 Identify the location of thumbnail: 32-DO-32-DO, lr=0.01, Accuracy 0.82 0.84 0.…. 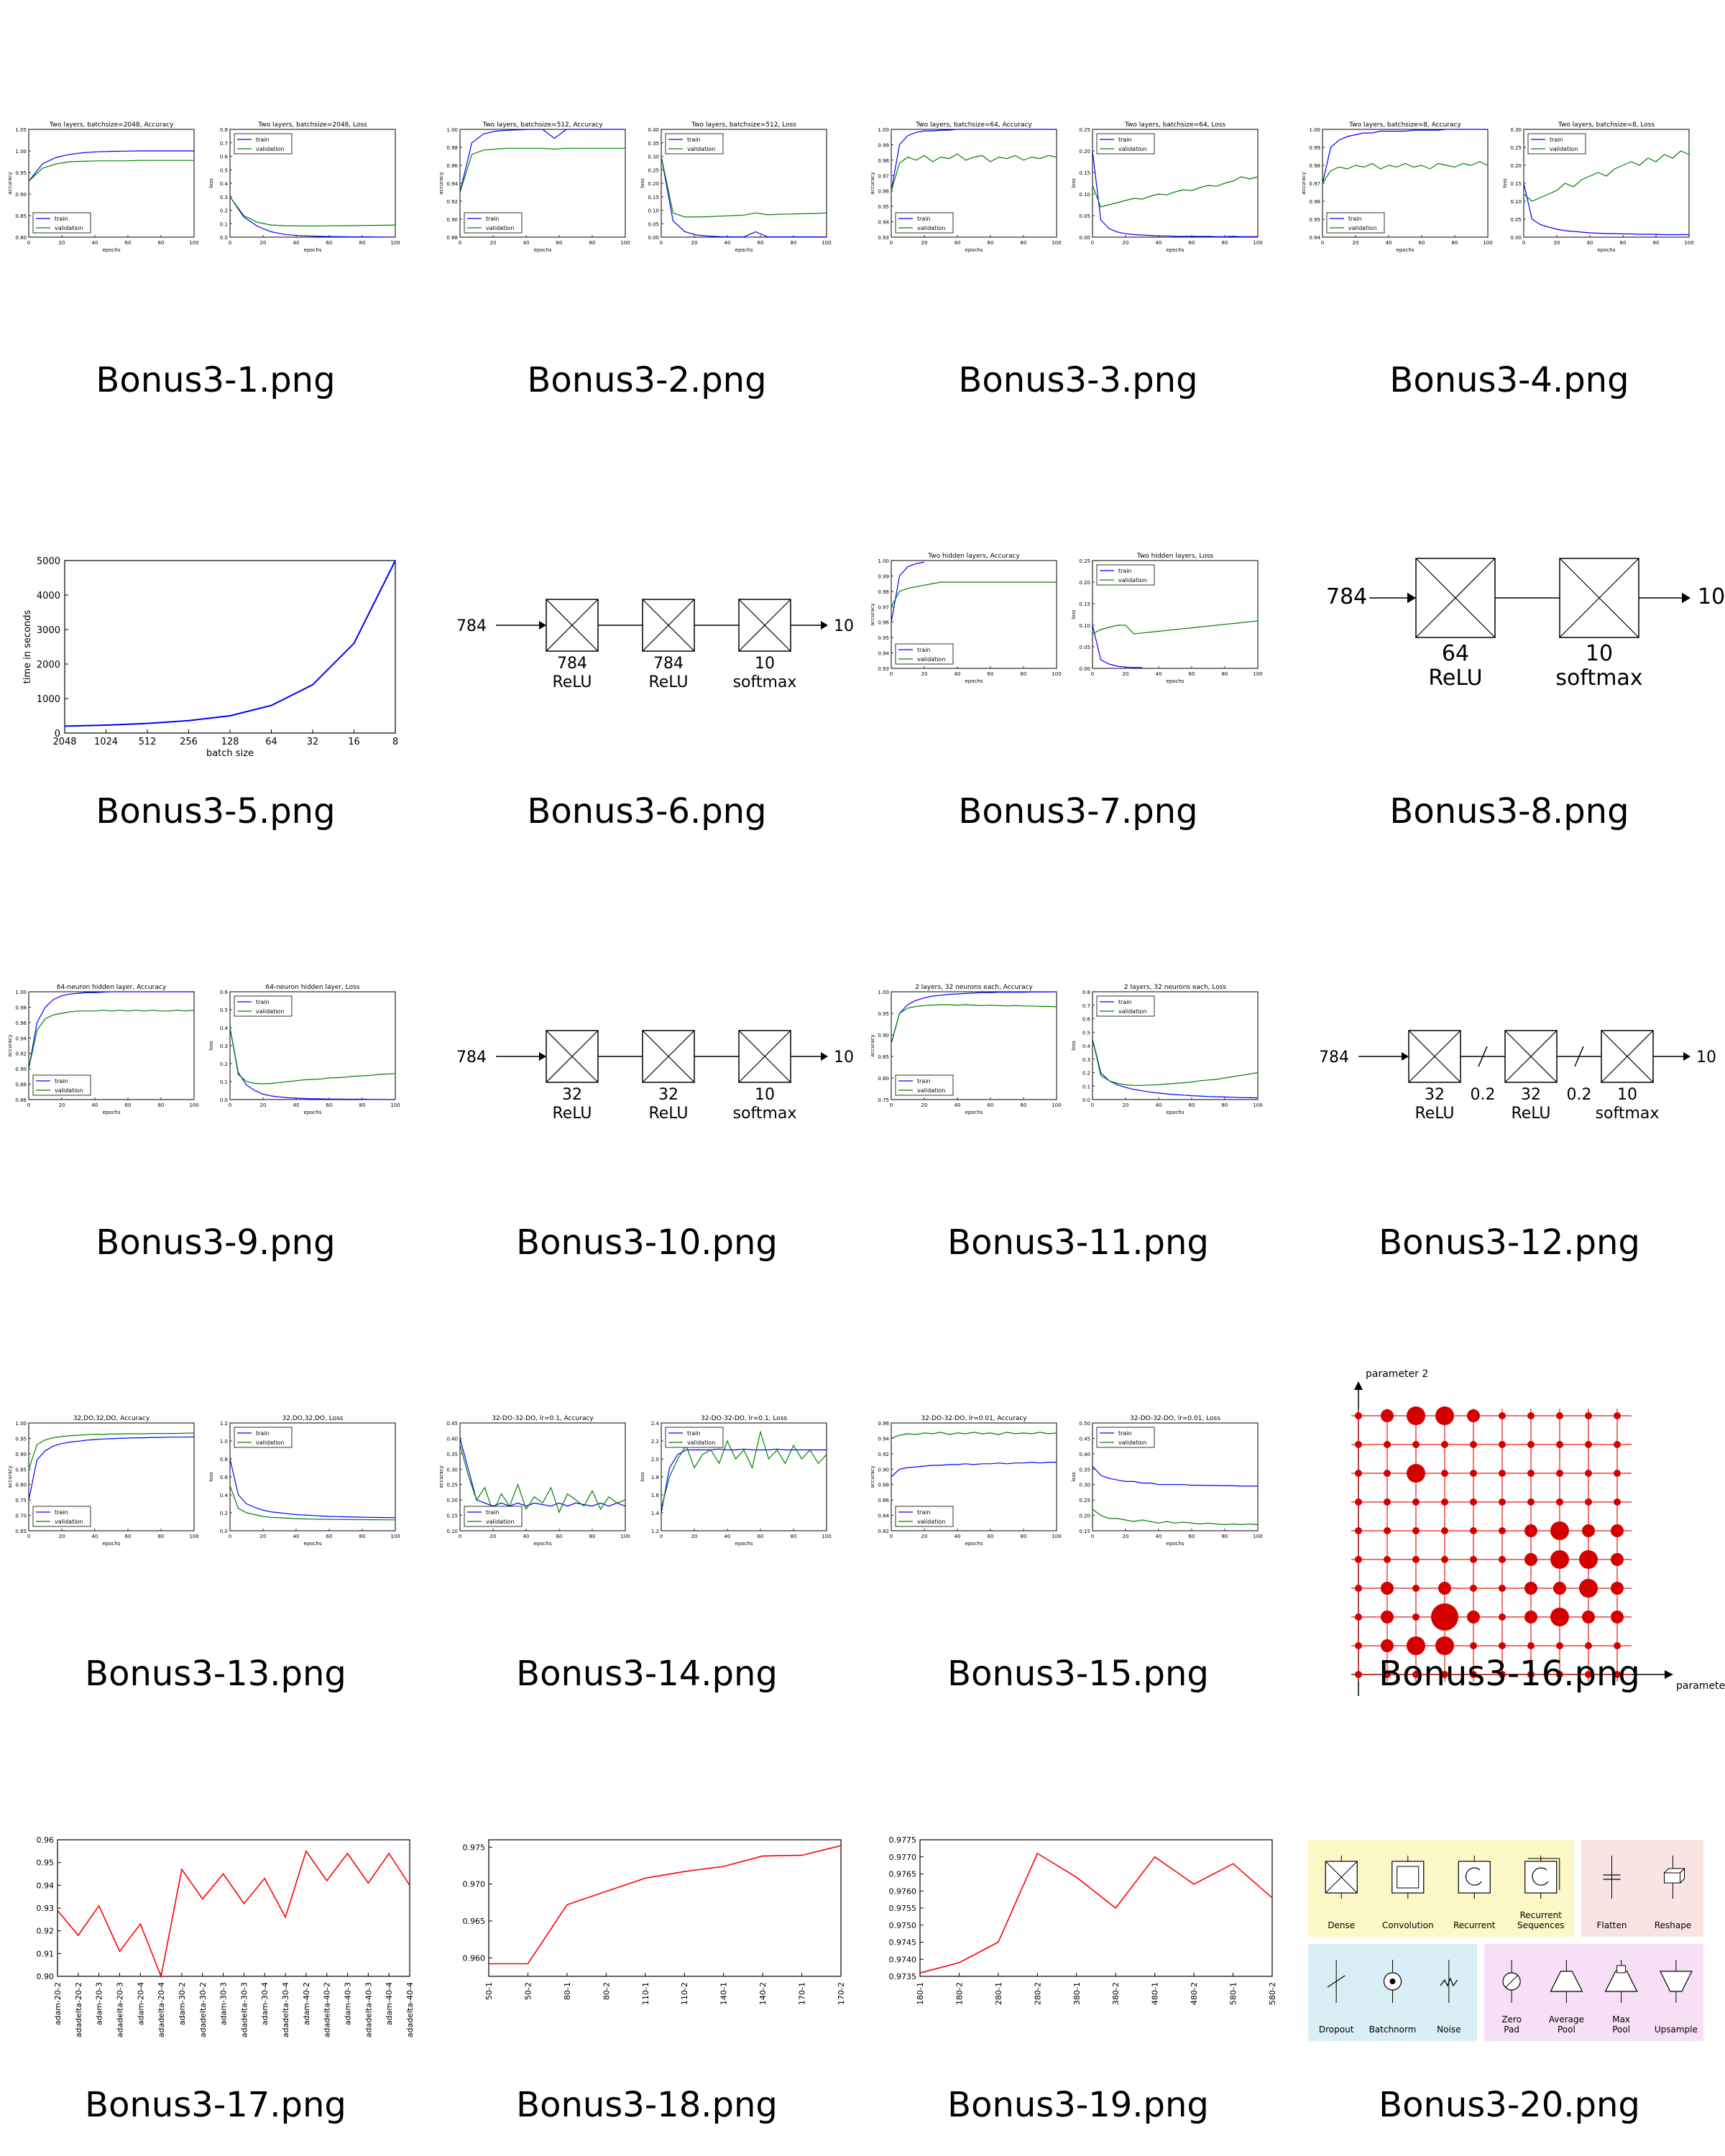
(1074, 1505).